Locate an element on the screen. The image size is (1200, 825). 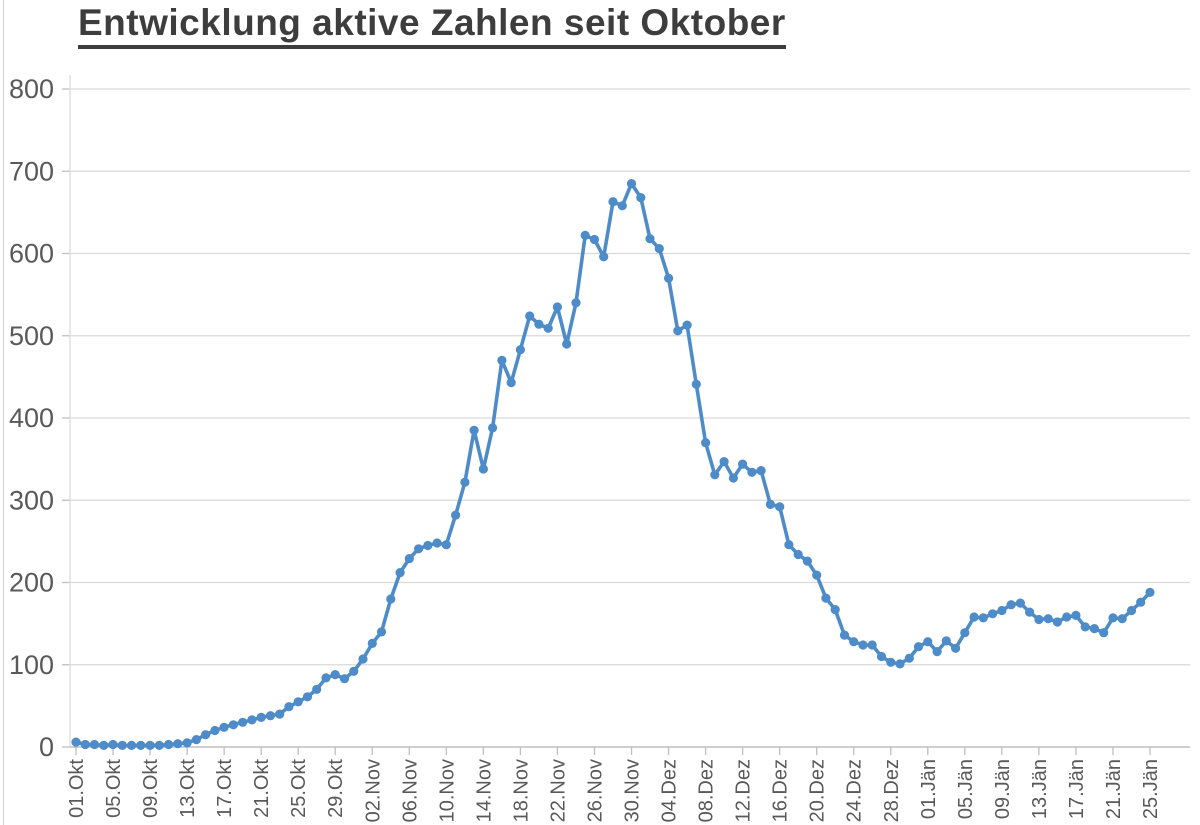
x-axis-label: 25.Jän is located at coordinates (1151, 789).